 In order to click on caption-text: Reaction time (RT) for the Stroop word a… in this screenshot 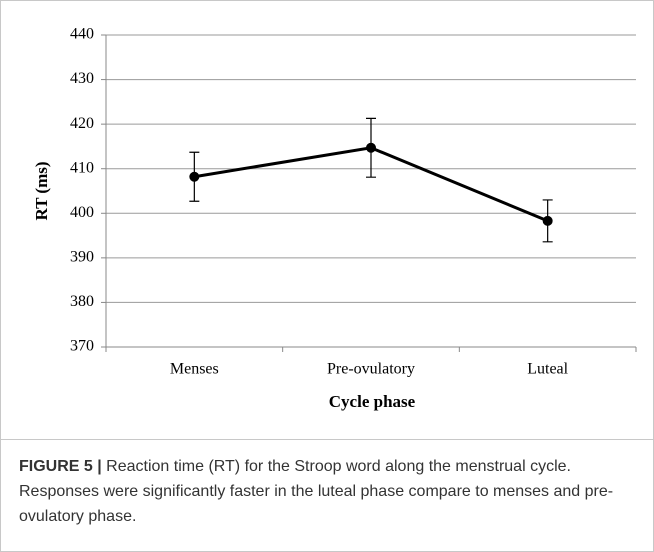, I will do `click(316, 491)`.